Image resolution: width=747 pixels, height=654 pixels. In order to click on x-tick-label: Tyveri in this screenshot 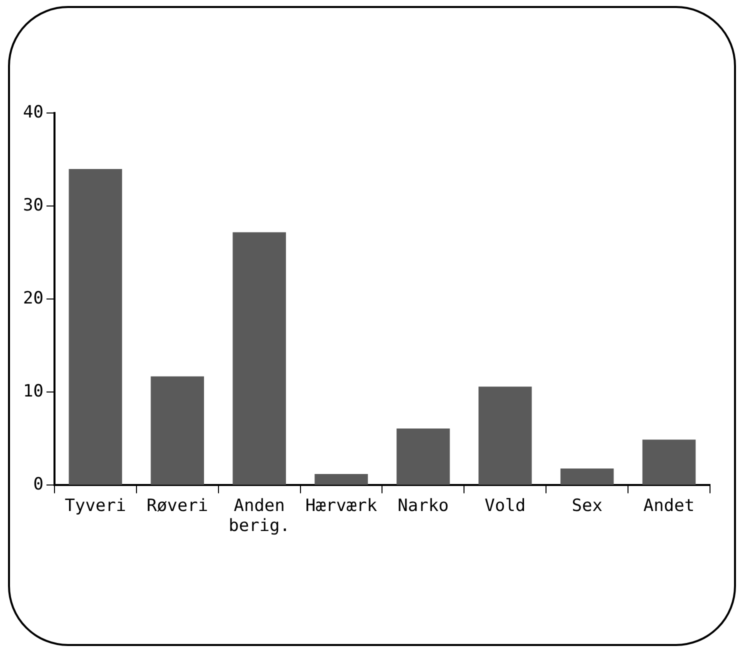, I will do `click(95, 506)`.